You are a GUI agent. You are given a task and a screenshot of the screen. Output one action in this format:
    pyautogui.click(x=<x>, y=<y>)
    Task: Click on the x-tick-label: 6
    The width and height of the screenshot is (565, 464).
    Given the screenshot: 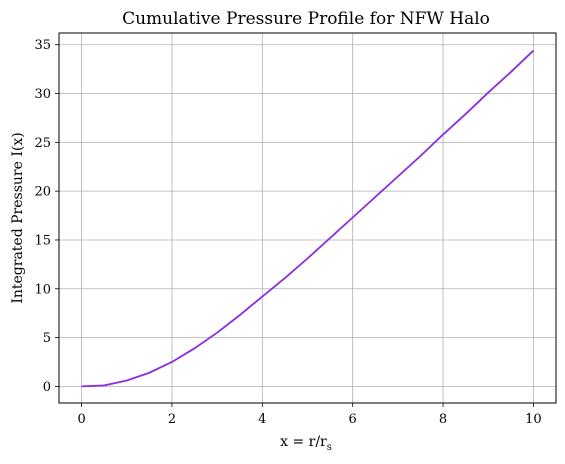 What is the action you would take?
    pyautogui.click(x=353, y=419)
    